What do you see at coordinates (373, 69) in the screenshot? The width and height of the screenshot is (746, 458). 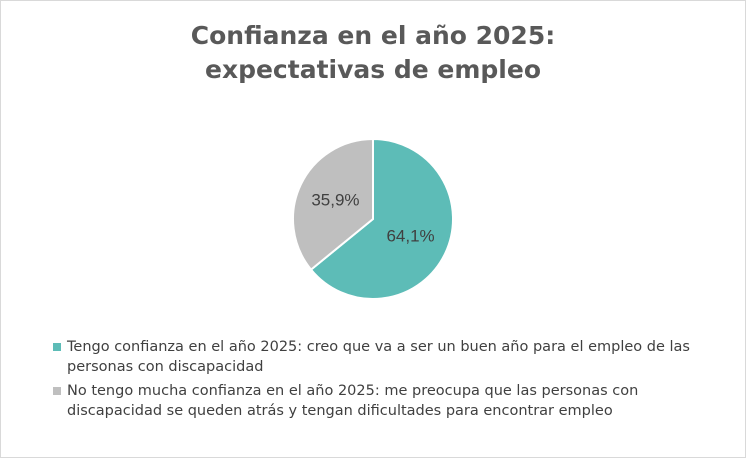 I see `chart-title-line-2: expectativas de empleo` at bounding box center [373, 69].